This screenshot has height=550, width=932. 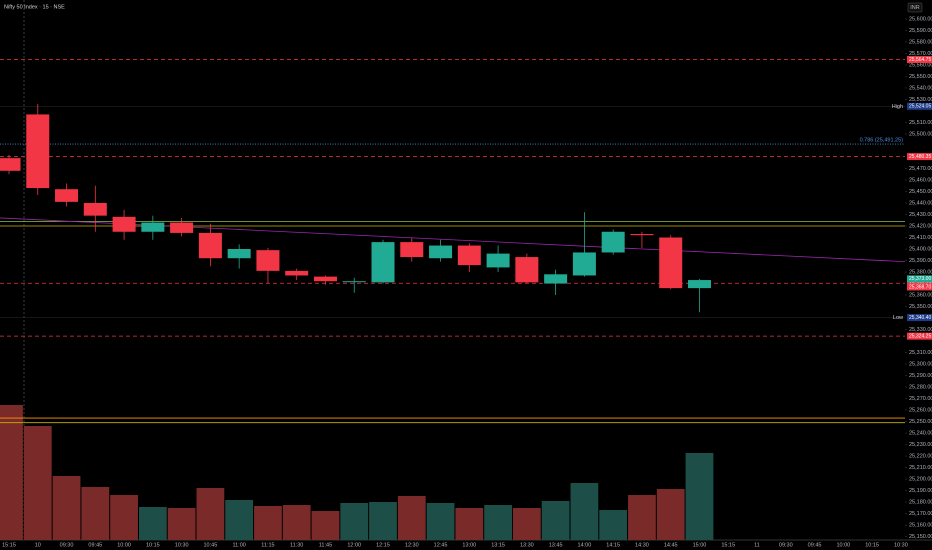 I want to click on x-tick-label: 15:15, so click(x=9, y=545).